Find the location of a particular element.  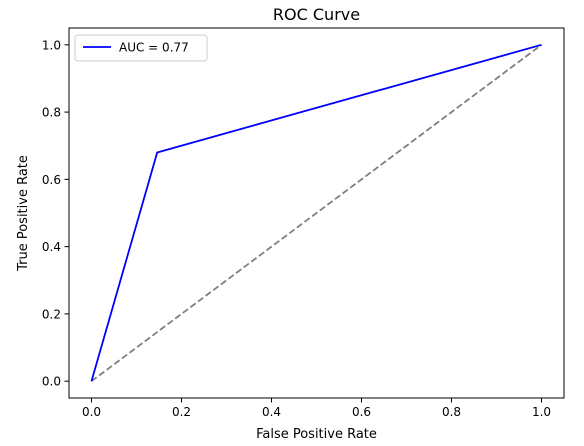

y-tick-label: 0.2 is located at coordinates (51, 314).